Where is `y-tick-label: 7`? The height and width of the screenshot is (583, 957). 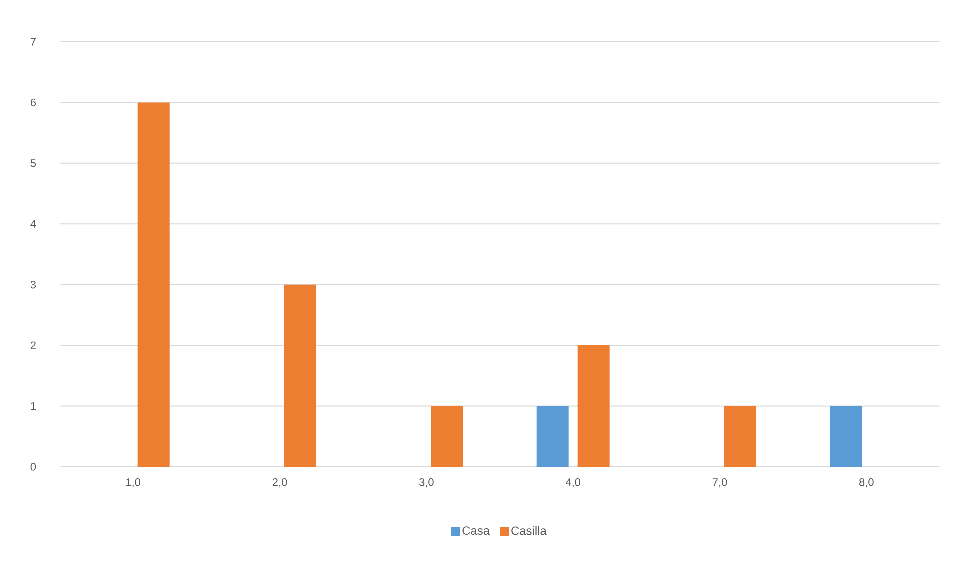
y-tick-label: 7 is located at coordinates (33, 42).